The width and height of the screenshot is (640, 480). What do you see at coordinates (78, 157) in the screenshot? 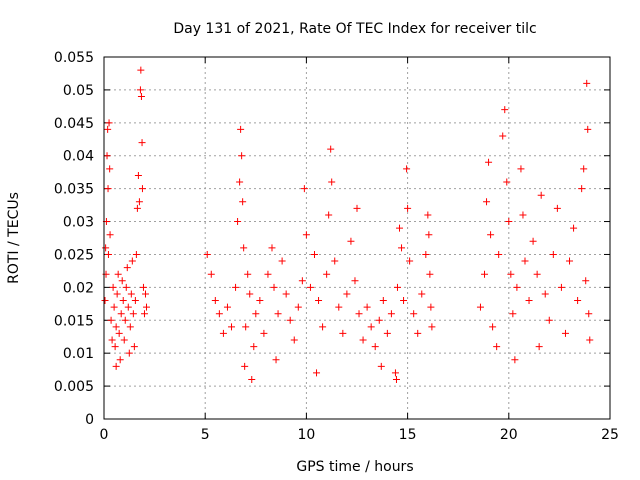
I see `y-tick-label: 0.04` at bounding box center [78, 157].